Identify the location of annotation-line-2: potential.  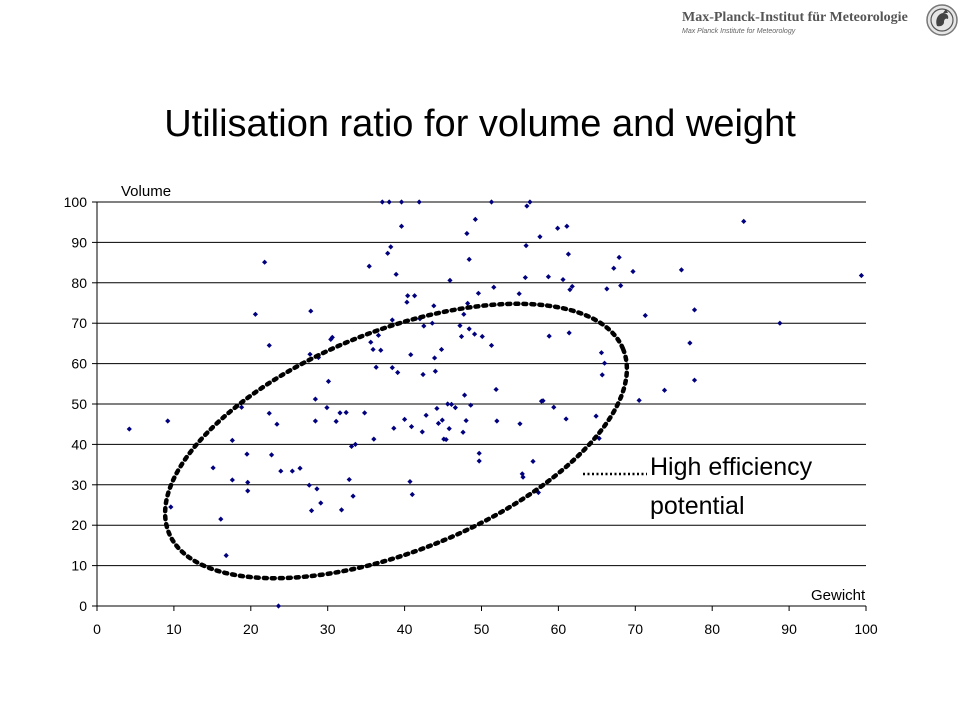
(697, 506).